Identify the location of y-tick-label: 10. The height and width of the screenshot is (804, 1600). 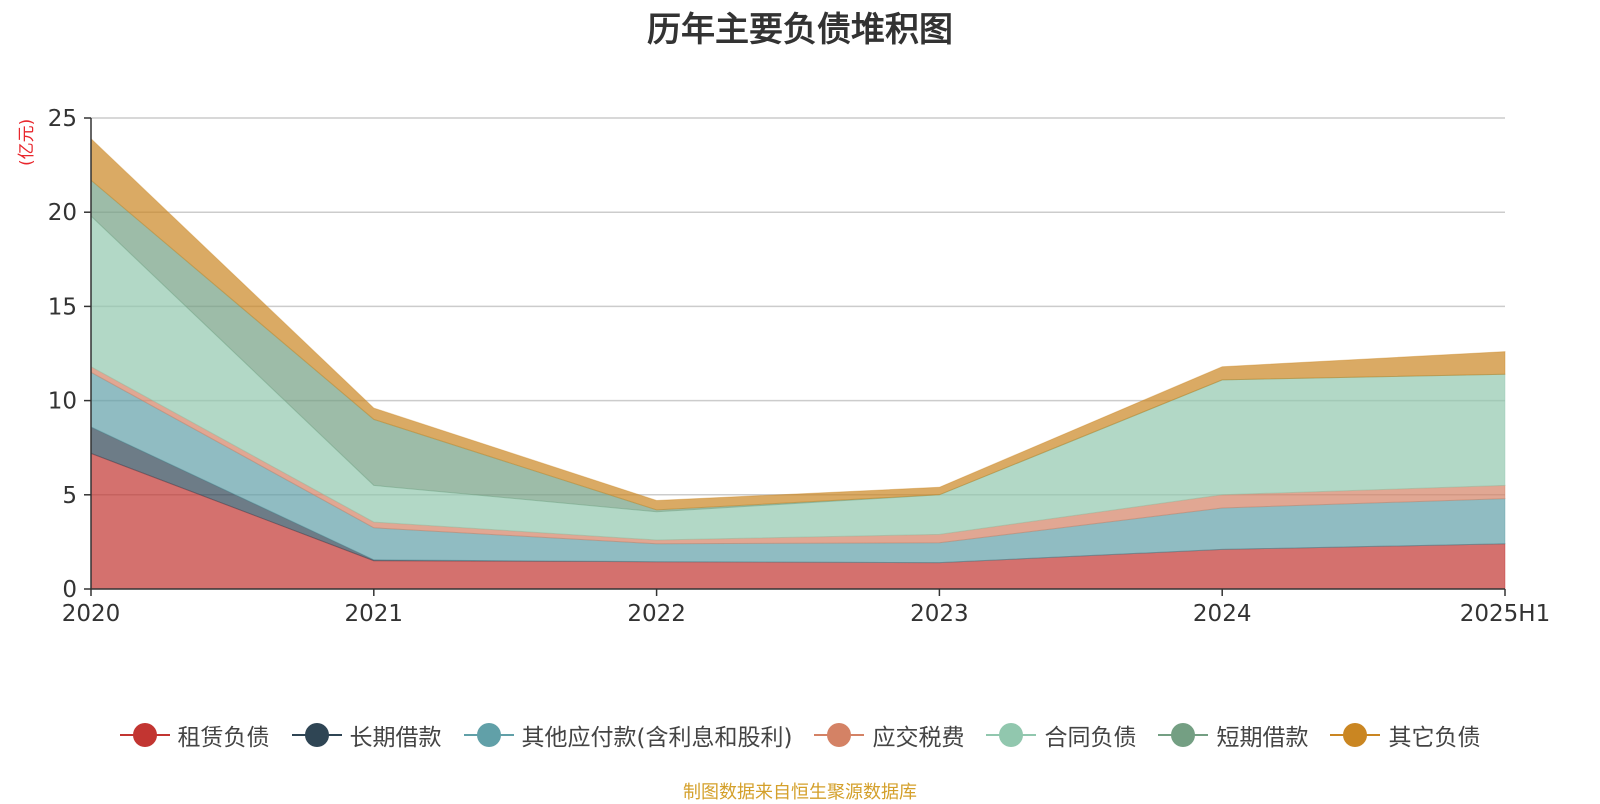
(62, 402).